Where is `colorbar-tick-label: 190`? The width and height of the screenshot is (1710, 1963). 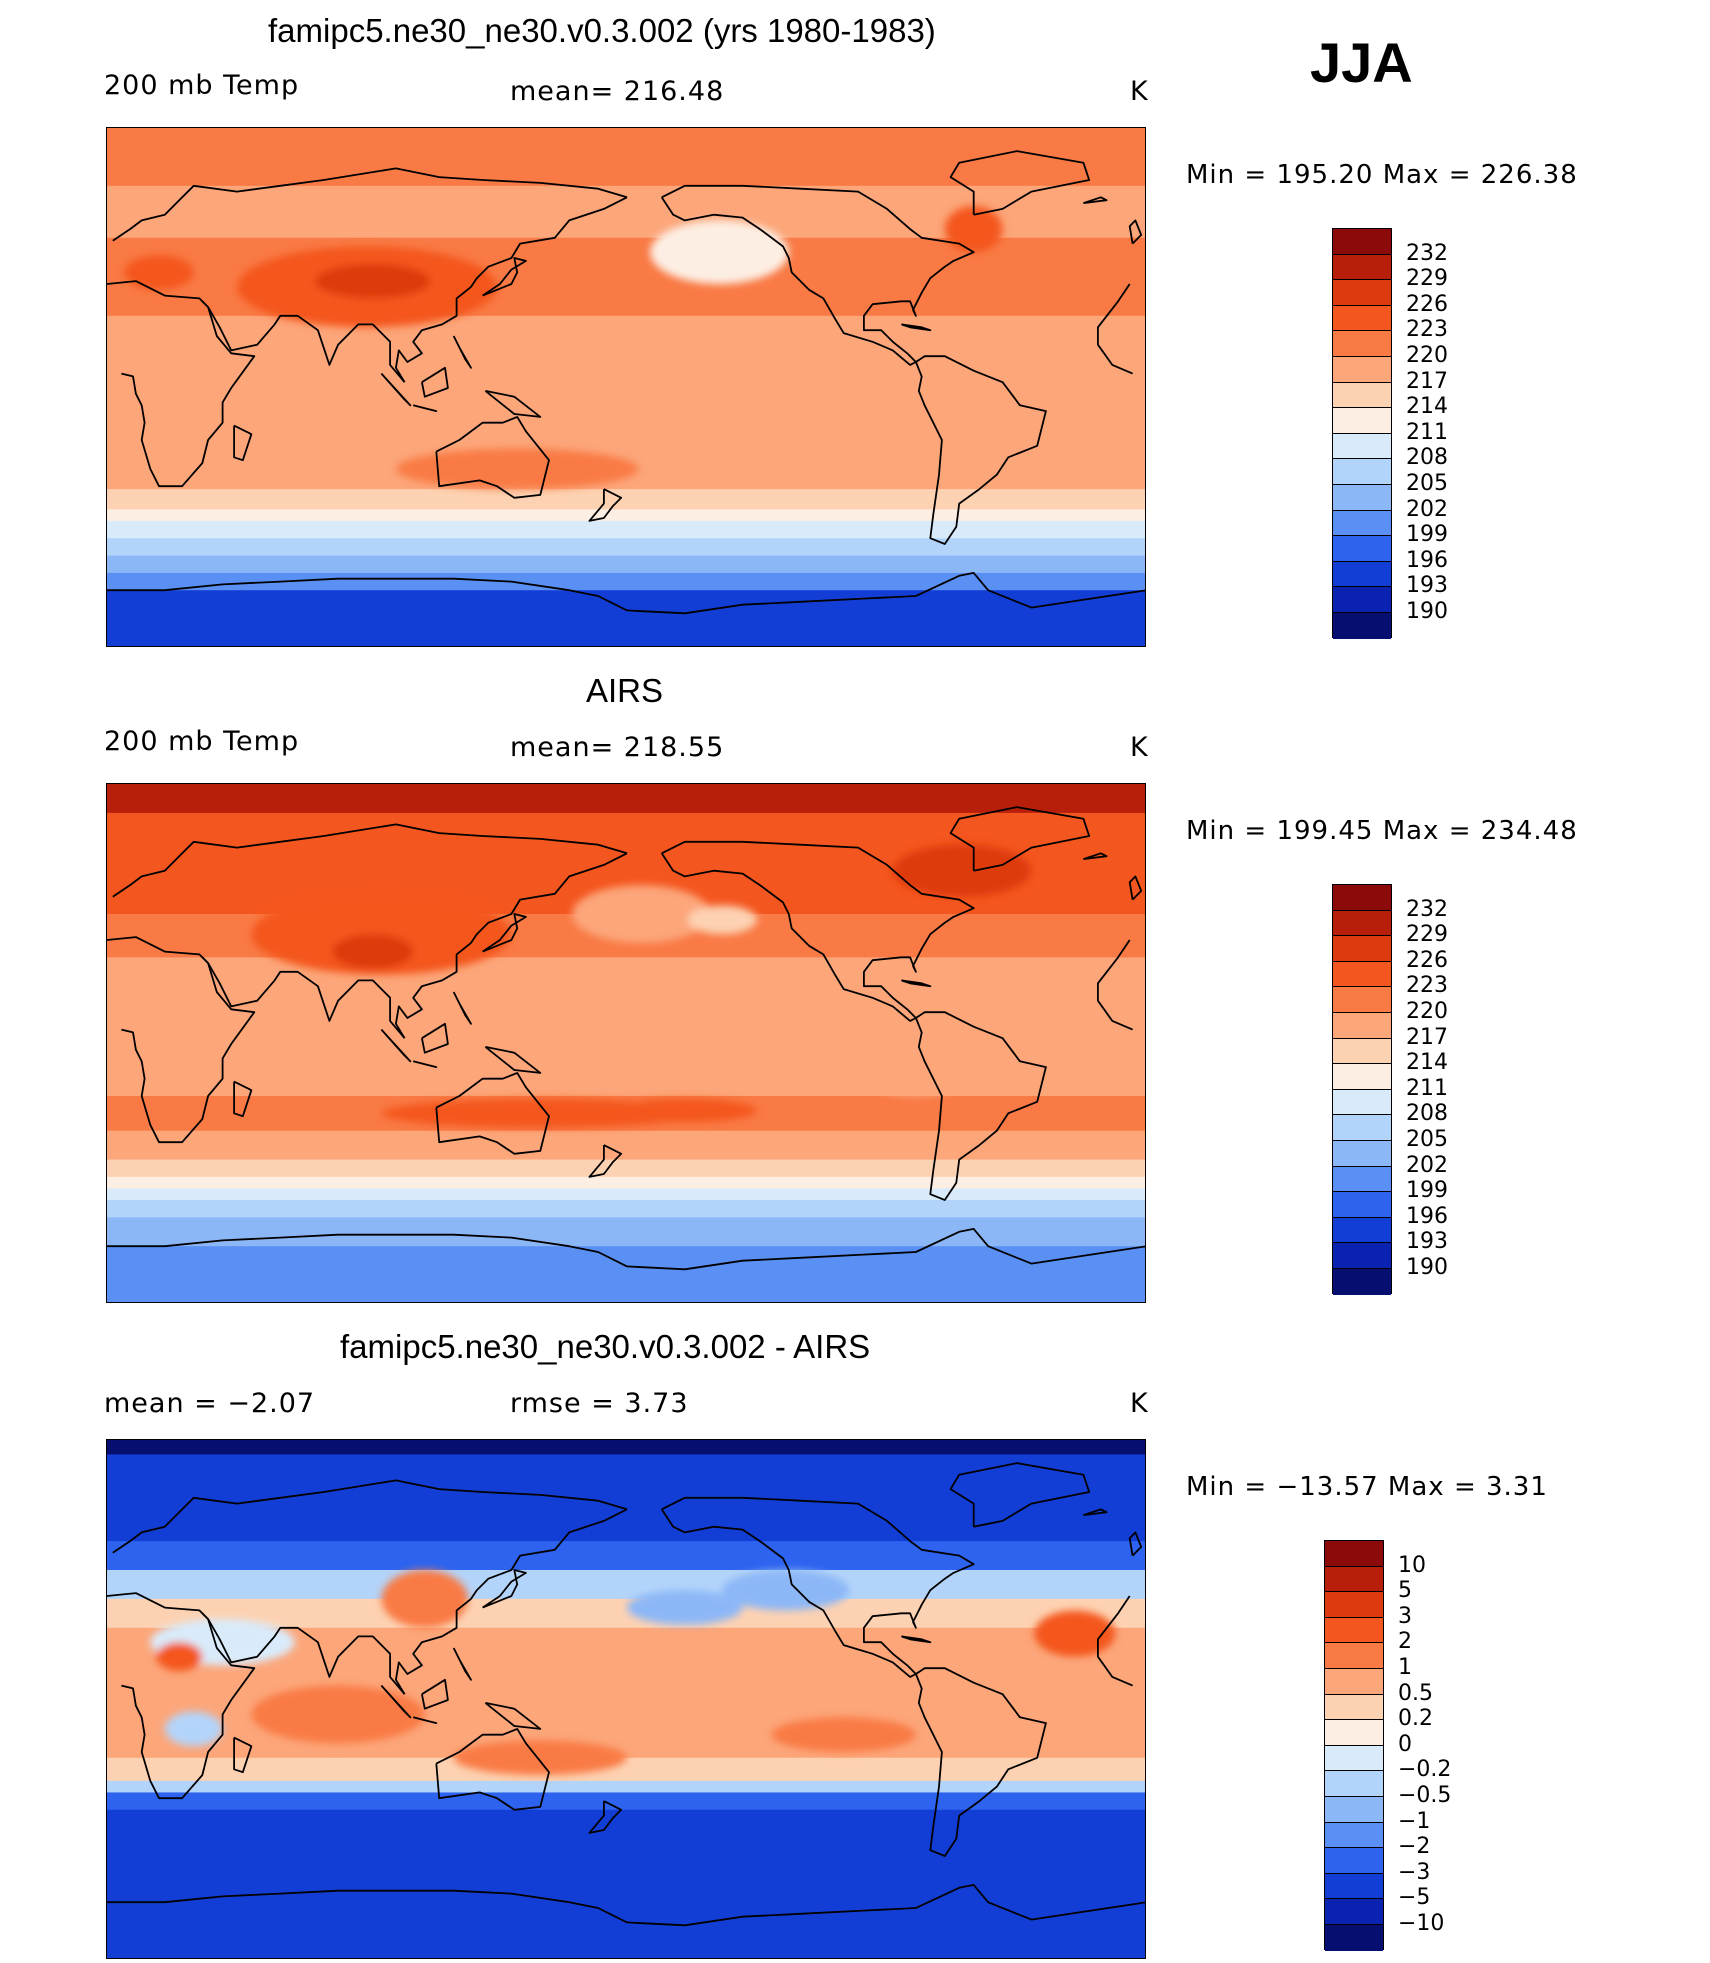 colorbar-tick-label: 190 is located at coordinates (1427, 611).